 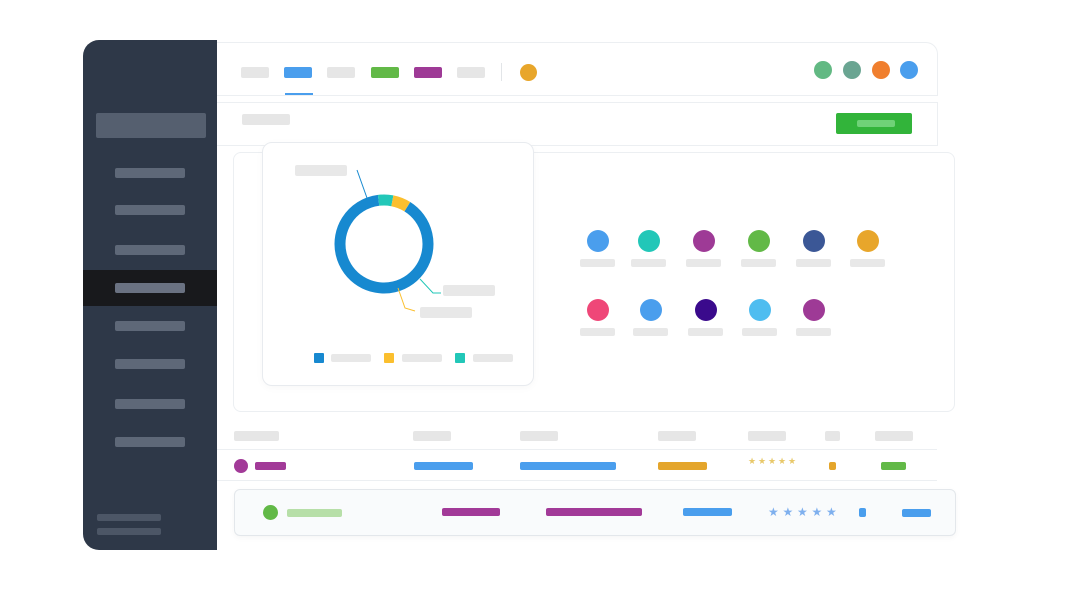 What do you see at coordinates (577, 69) in the screenshot?
I see `top-bar` at bounding box center [577, 69].